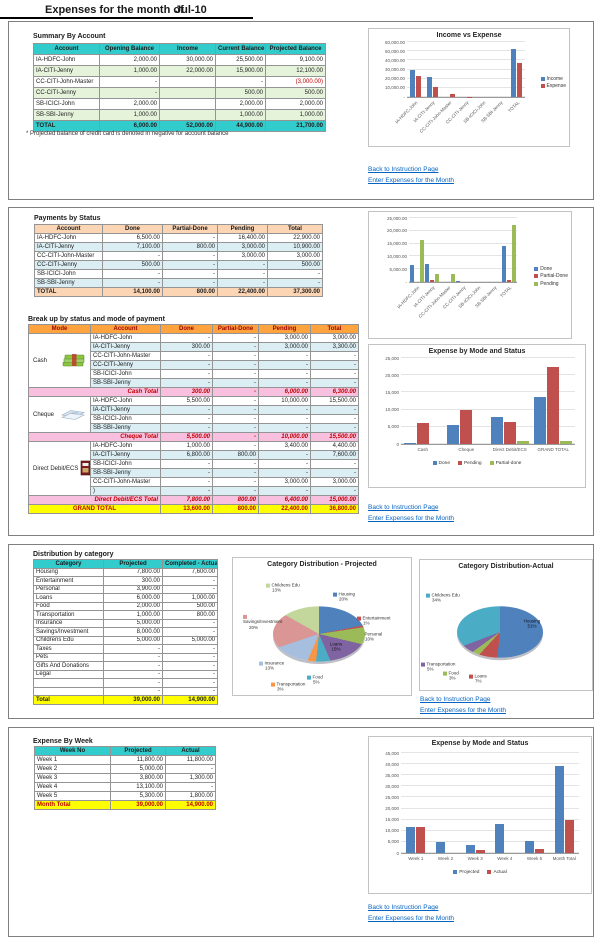 This screenshot has height=941, width=601. Describe the element at coordinates (138, 796) in the screenshot. I see `cell: 5,300.00` at that location.